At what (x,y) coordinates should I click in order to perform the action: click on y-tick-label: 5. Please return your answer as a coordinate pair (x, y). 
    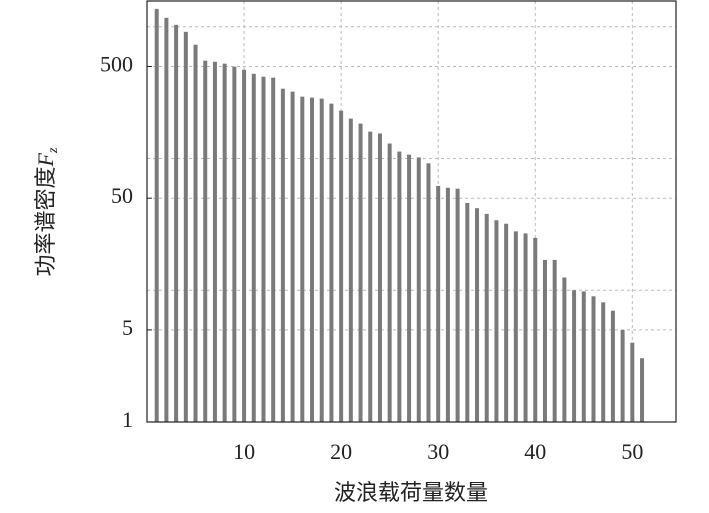
    Looking at the image, I should click on (127, 327).